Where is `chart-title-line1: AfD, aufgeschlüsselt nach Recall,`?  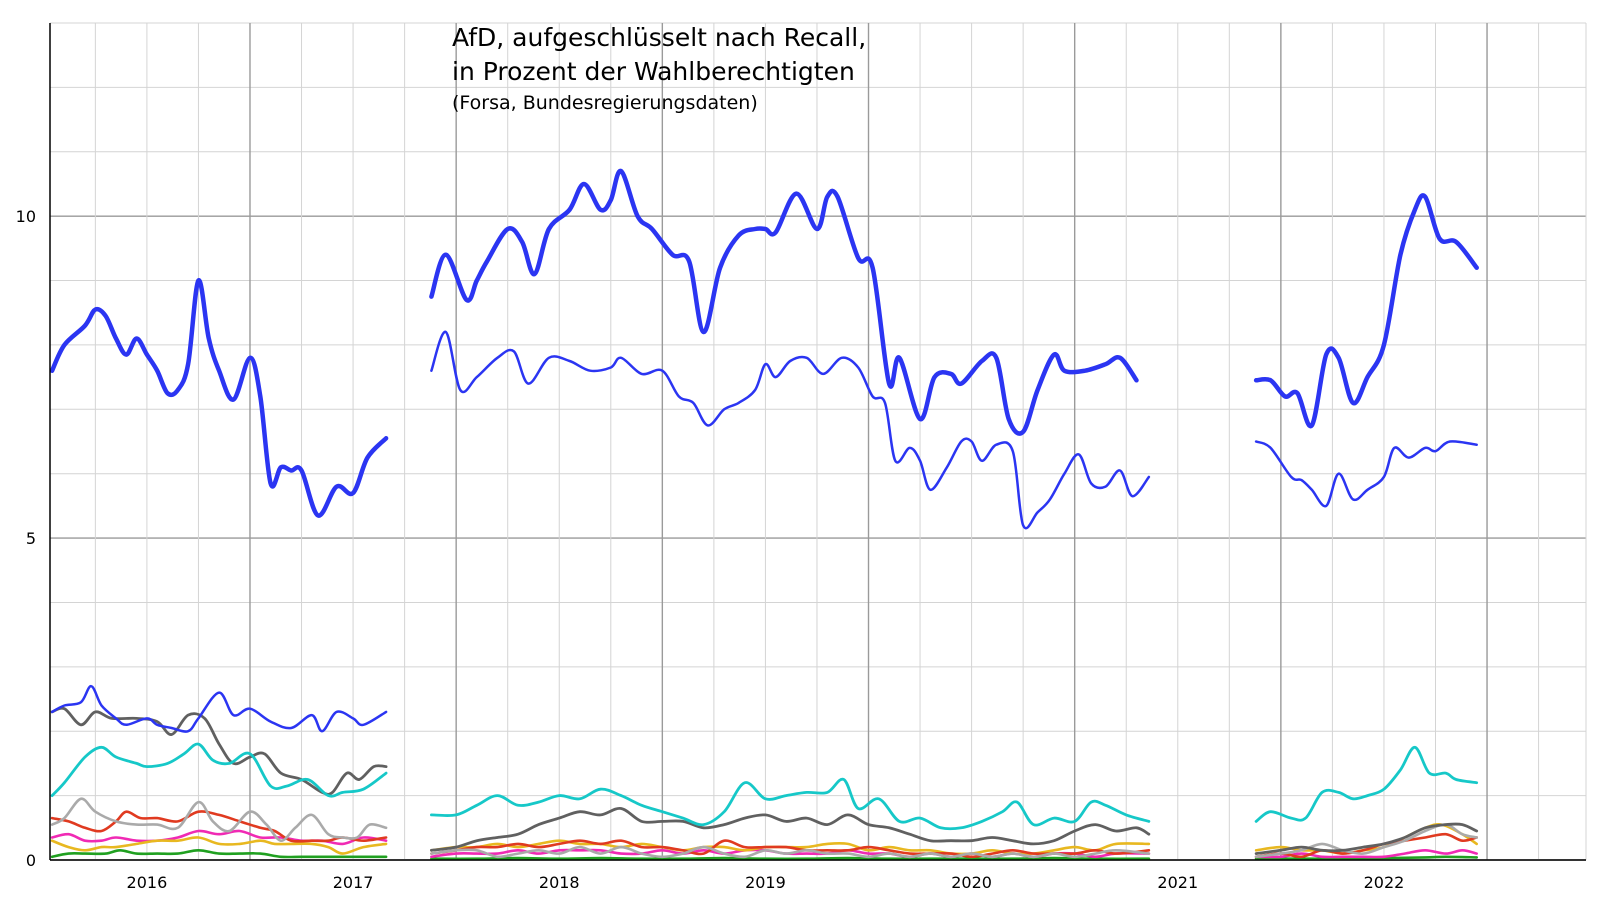
chart-title-line1: AfD, aufgeschlüsselt nach Recall, is located at coordinates (659, 37).